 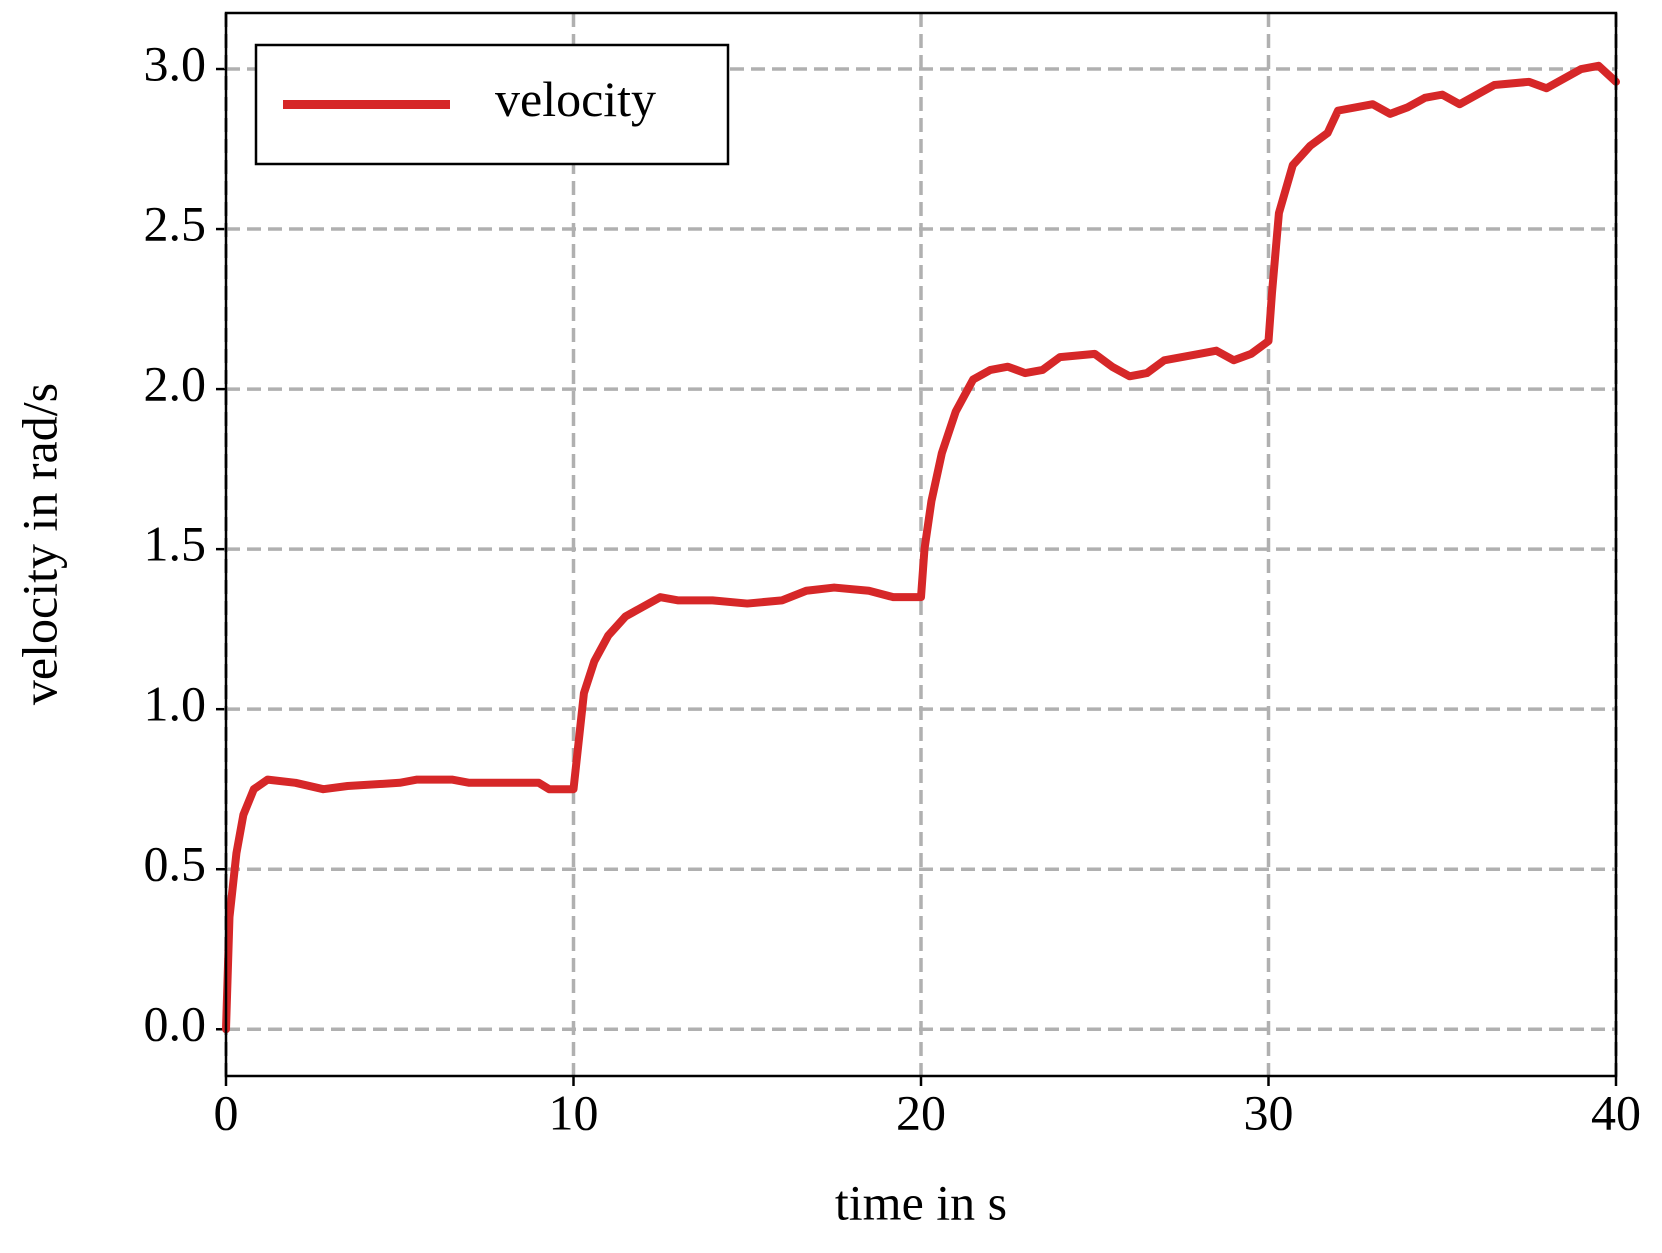 I want to click on x-tick-label: 10, so click(x=574, y=1112).